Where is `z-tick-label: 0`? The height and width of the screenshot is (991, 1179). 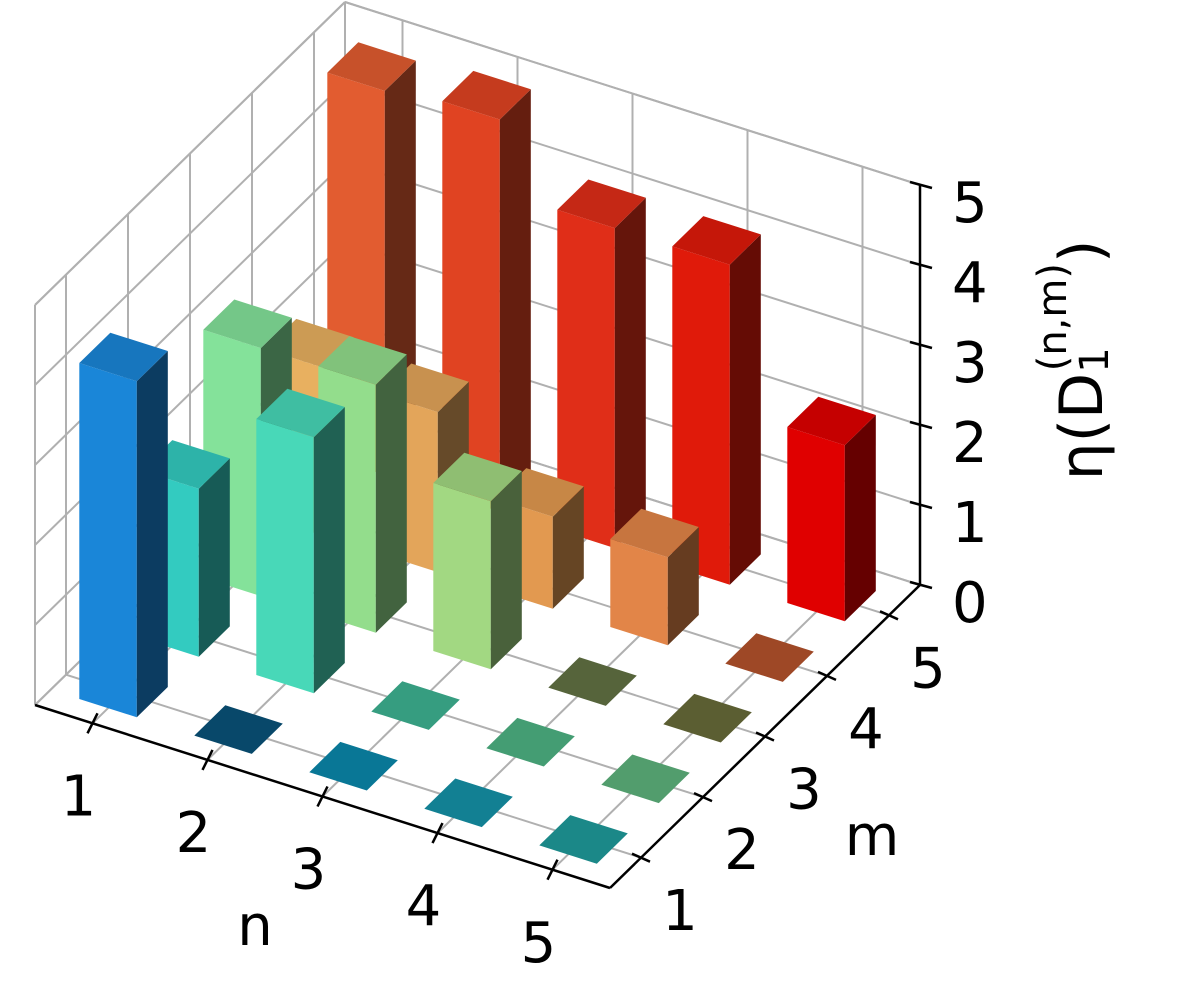
z-tick-label: 0 is located at coordinates (970, 603).